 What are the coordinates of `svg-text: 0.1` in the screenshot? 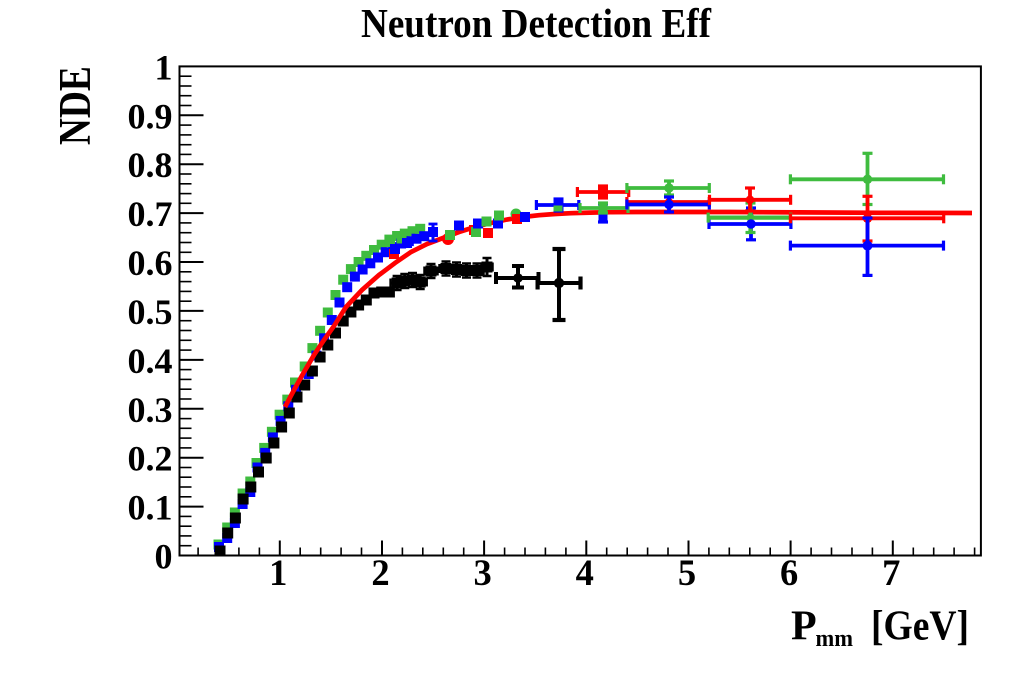 It's located at (150, 508).